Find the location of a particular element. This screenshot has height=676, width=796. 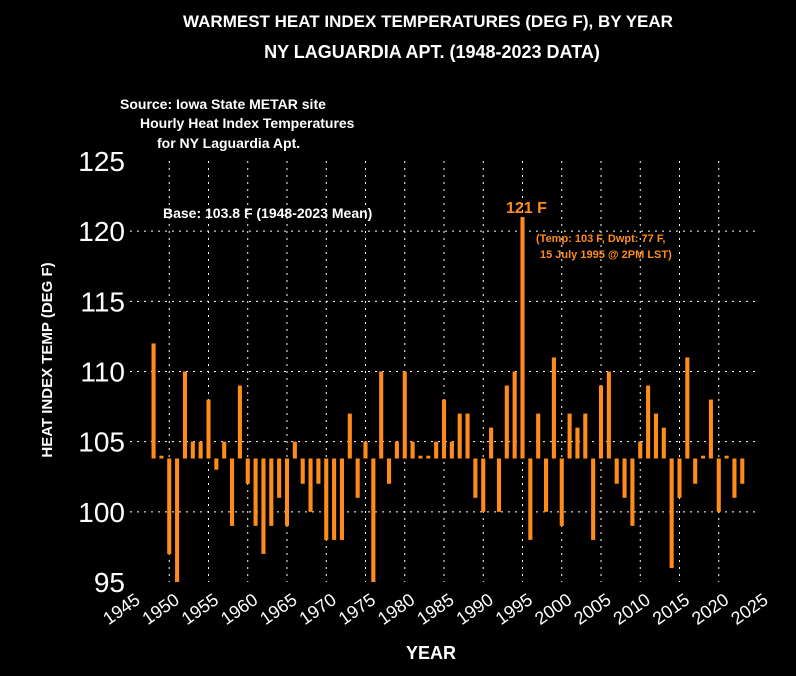

bar-2007 is located at coordinates (616, 471).